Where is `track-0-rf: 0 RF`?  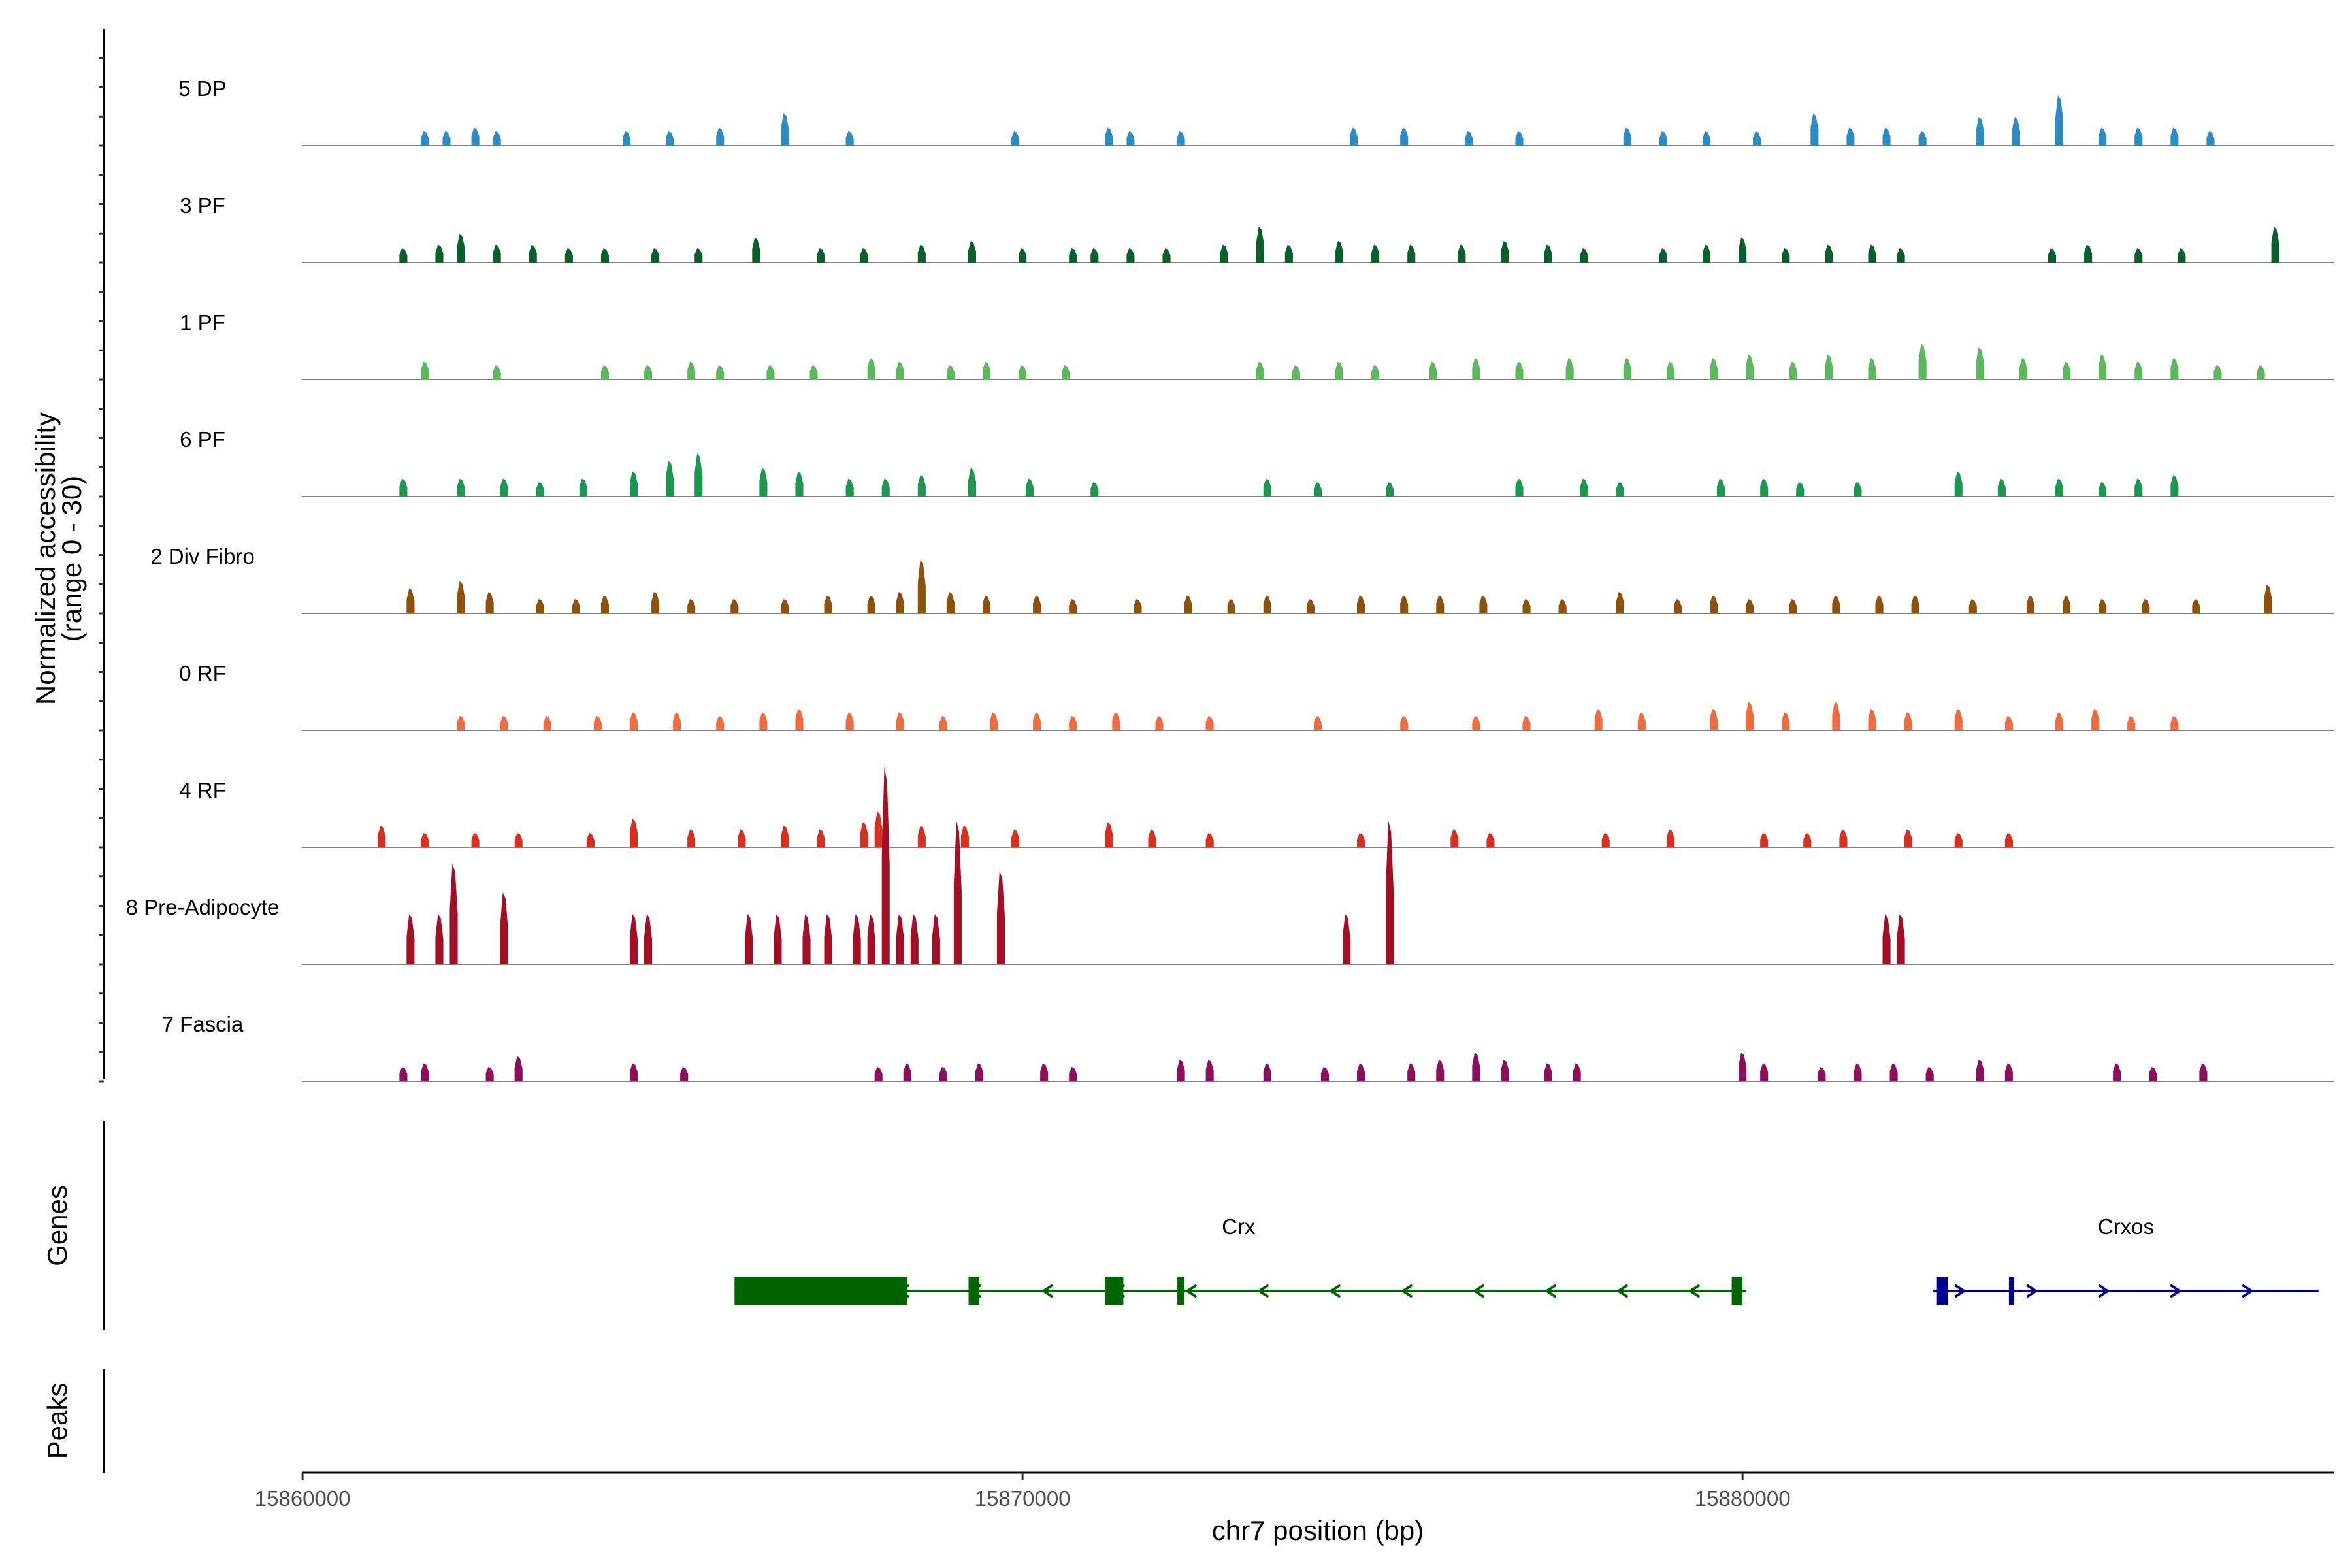 track-0-rf: 0 RF is located at coordinates (1256, 696).